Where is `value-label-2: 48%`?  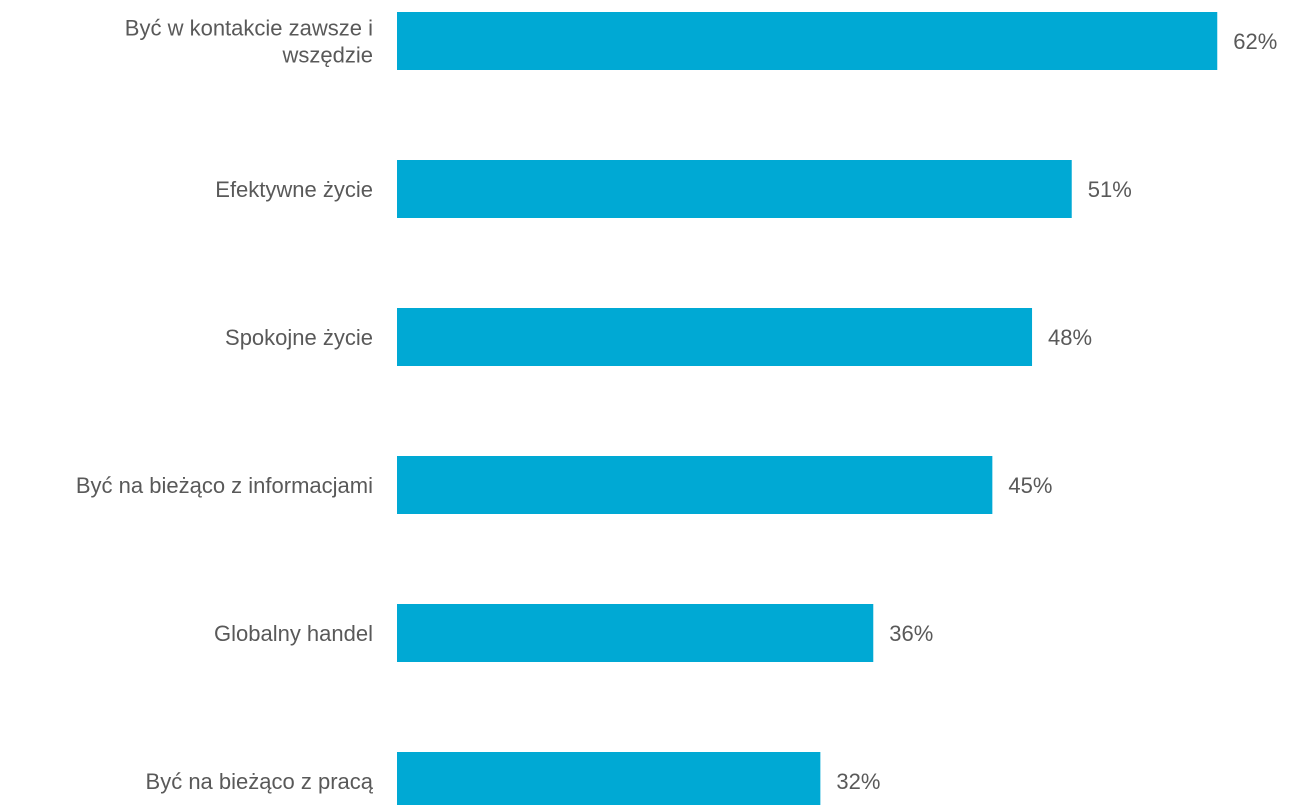 value-label-2: 48% is located at coordinates (1070, 337).